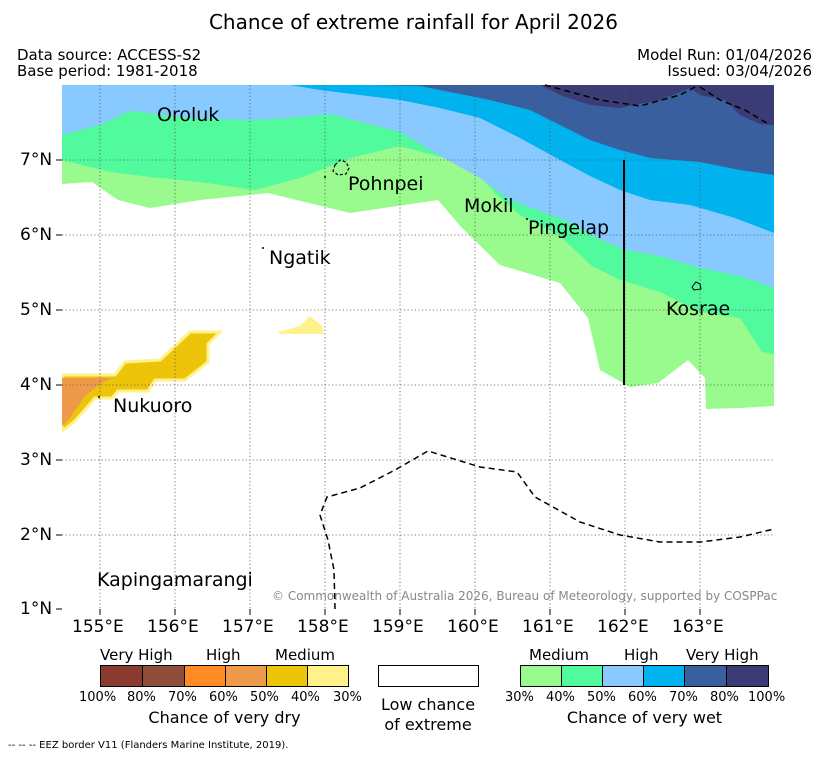 The height and width of the screenshot is (758, 827). I want to click on place-mokil: Mokil, so click(489, 206).